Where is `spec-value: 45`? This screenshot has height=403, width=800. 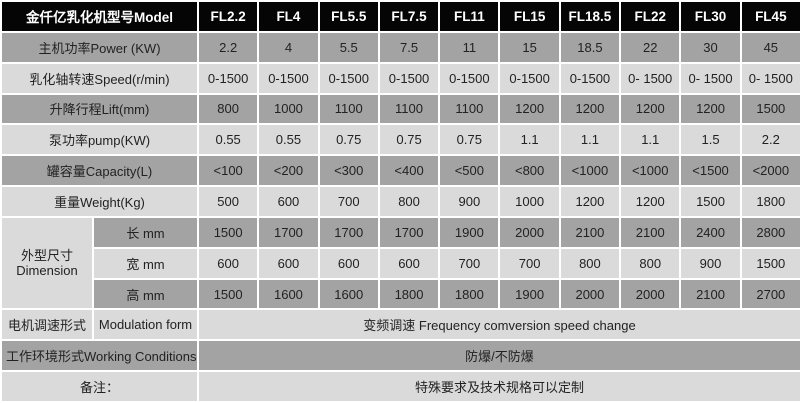 spec-value: 45 is located at coordinates (769, 47).